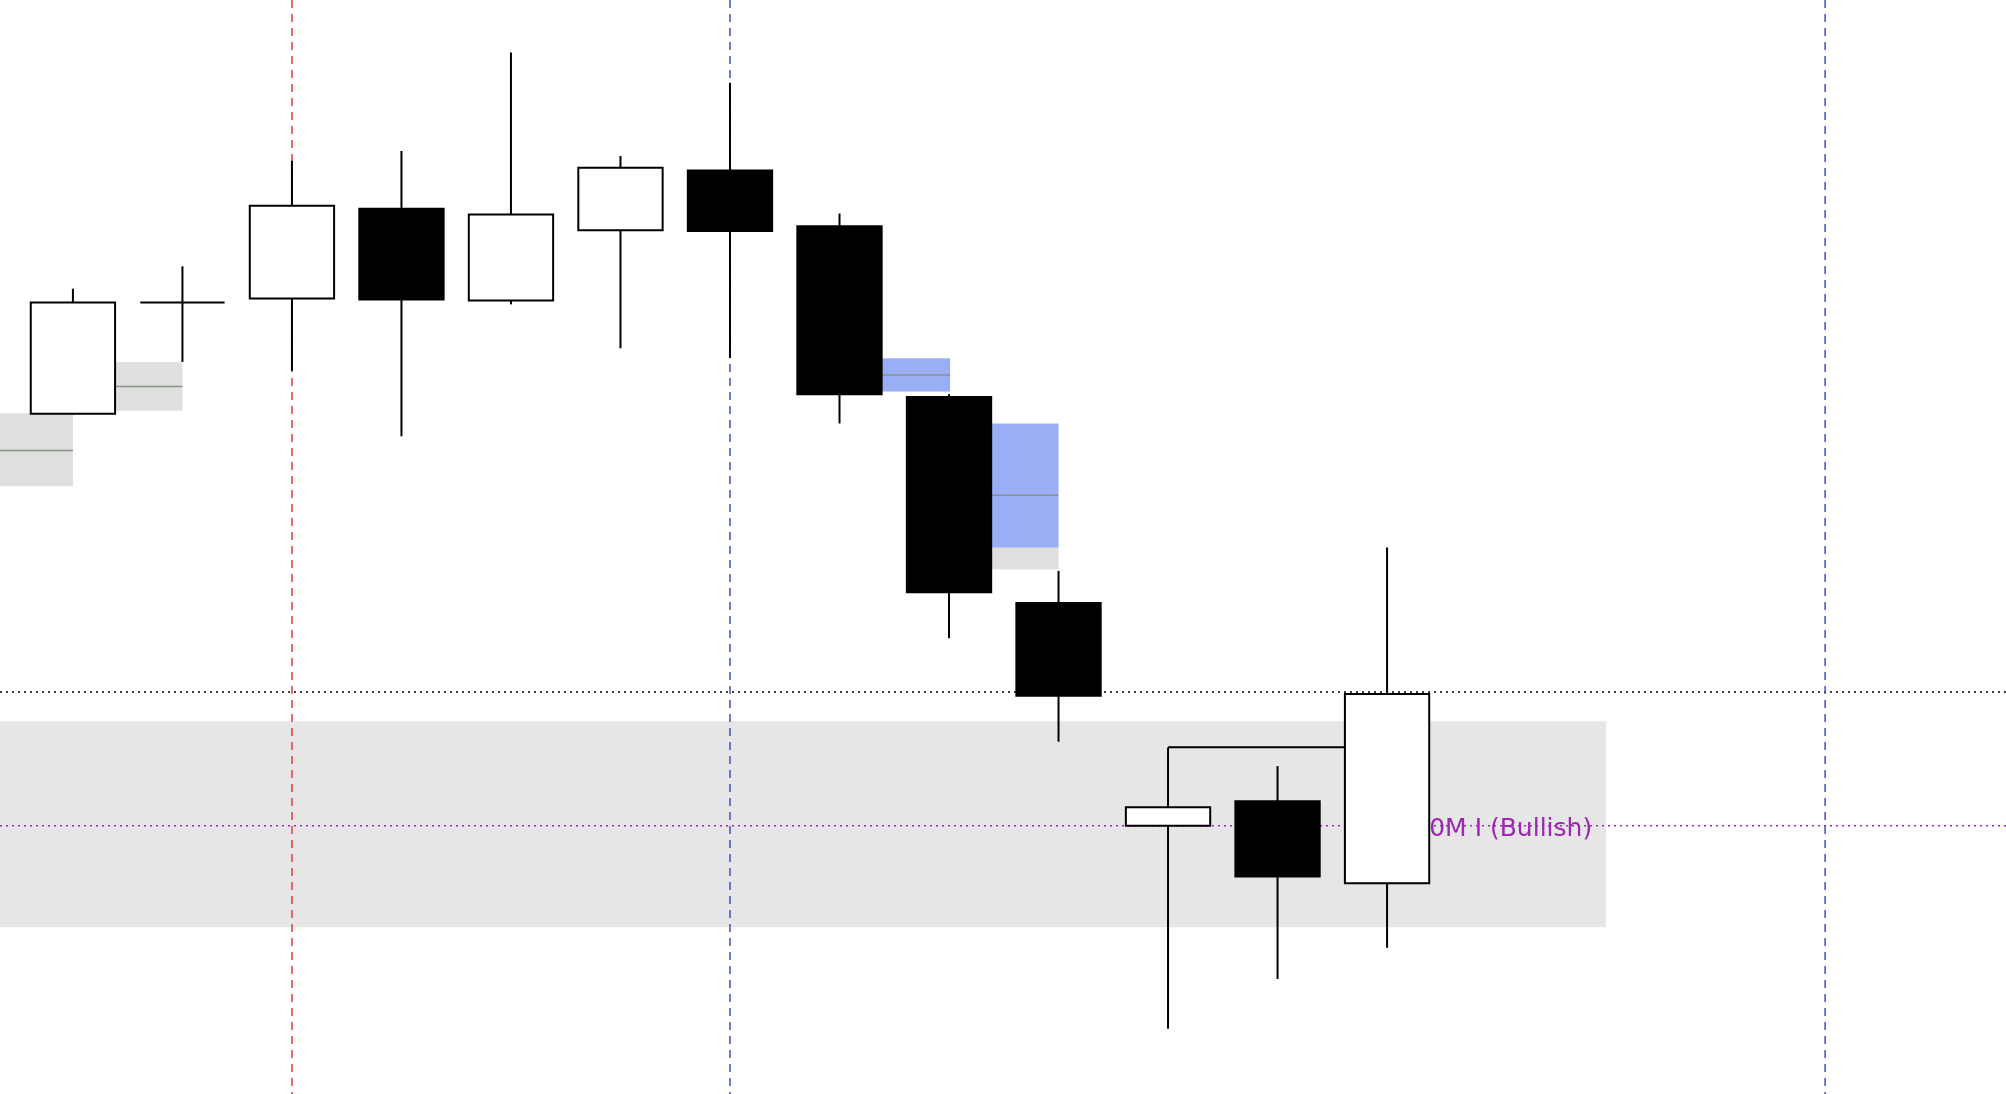  Describe the element at coordinates (1511, 827) in the screenshot. I see `ref-line-label: 0M I (Bullish)` at that location.